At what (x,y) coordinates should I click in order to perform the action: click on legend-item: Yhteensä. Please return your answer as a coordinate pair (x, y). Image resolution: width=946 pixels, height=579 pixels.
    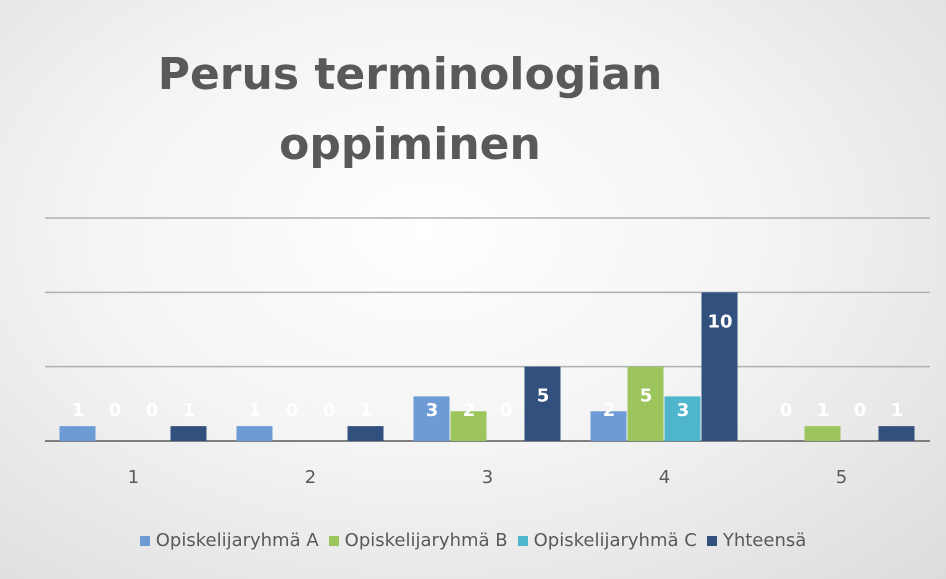
    Looking at the image, I should click on (756, 540).